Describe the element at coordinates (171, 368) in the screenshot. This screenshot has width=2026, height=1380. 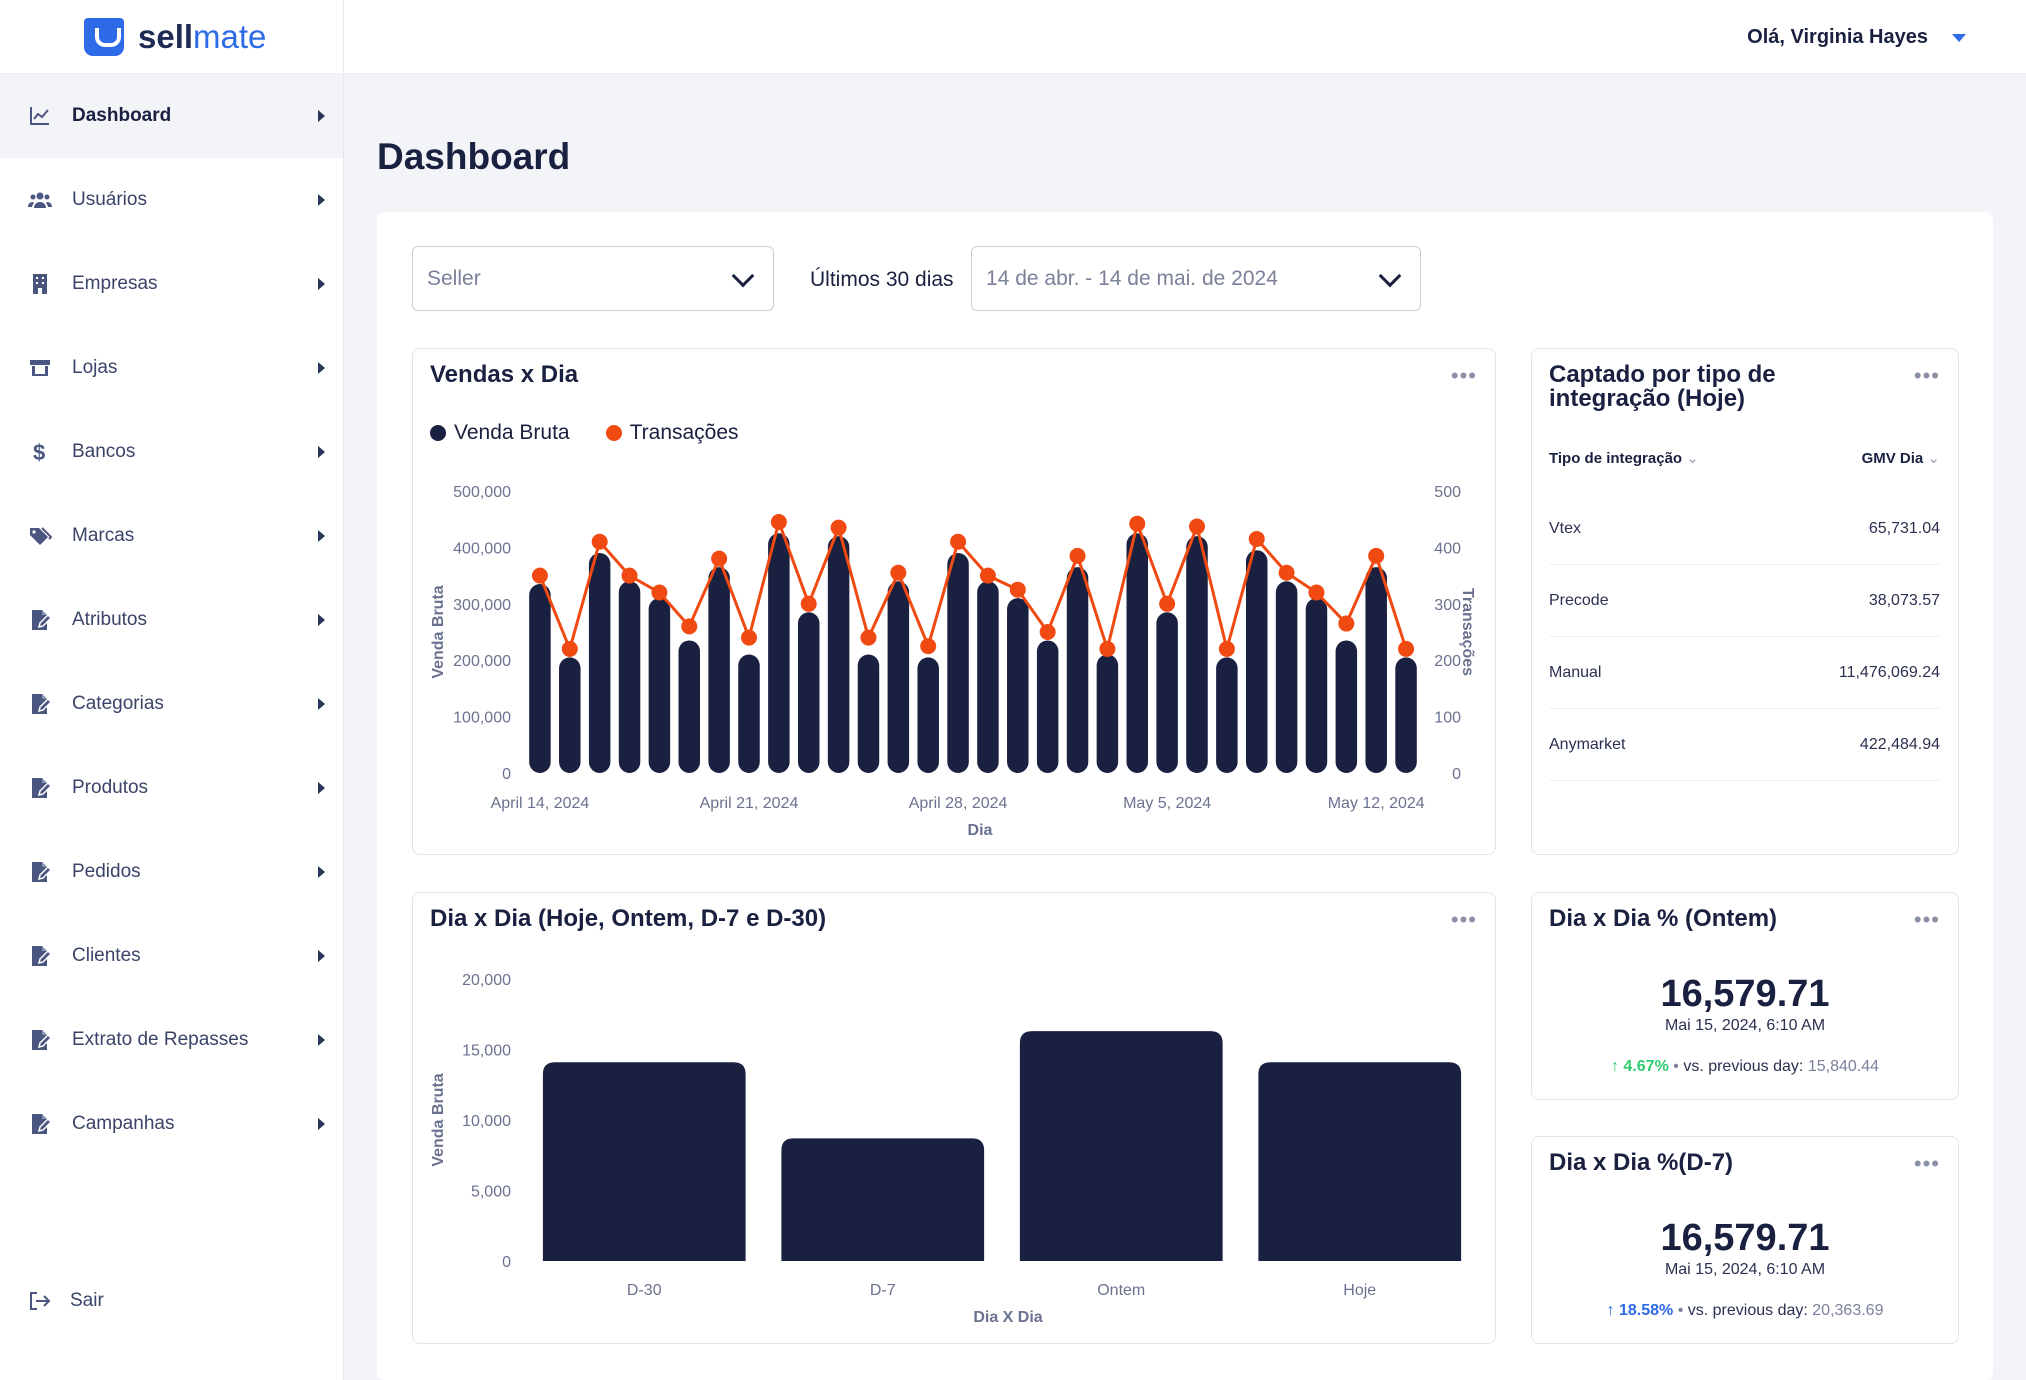
I see `sidebar-item-lojas: Lojas` at that location.